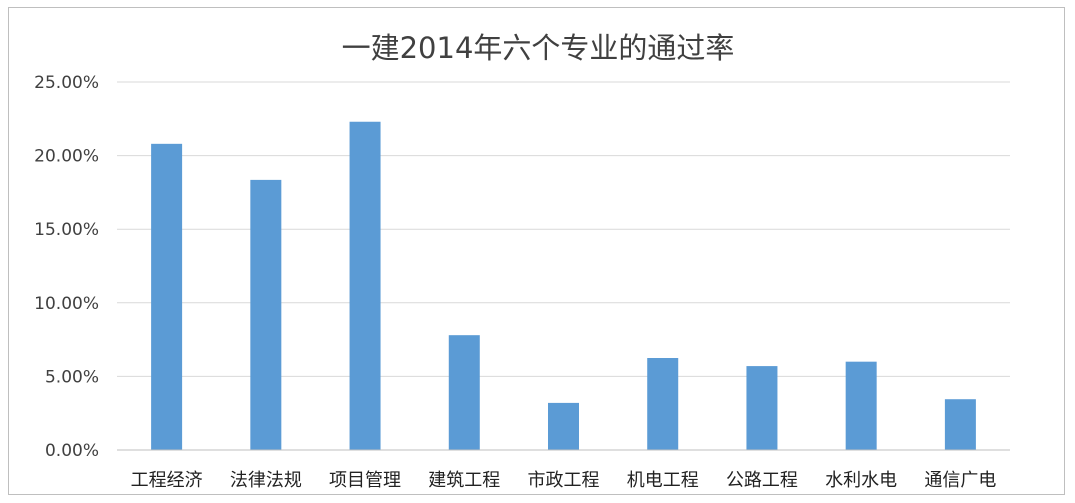  What do you see at coordinates (72, 451) in the screenshot?
I see `y-tick-label: 0.00%` at bounding box center [72, 451].